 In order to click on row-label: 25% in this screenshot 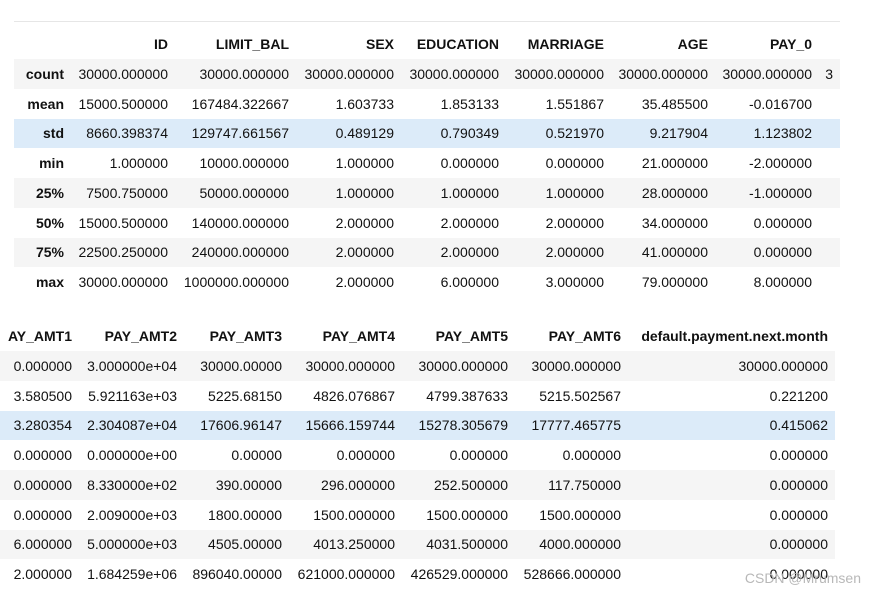, I will do `click(49, 192)`.